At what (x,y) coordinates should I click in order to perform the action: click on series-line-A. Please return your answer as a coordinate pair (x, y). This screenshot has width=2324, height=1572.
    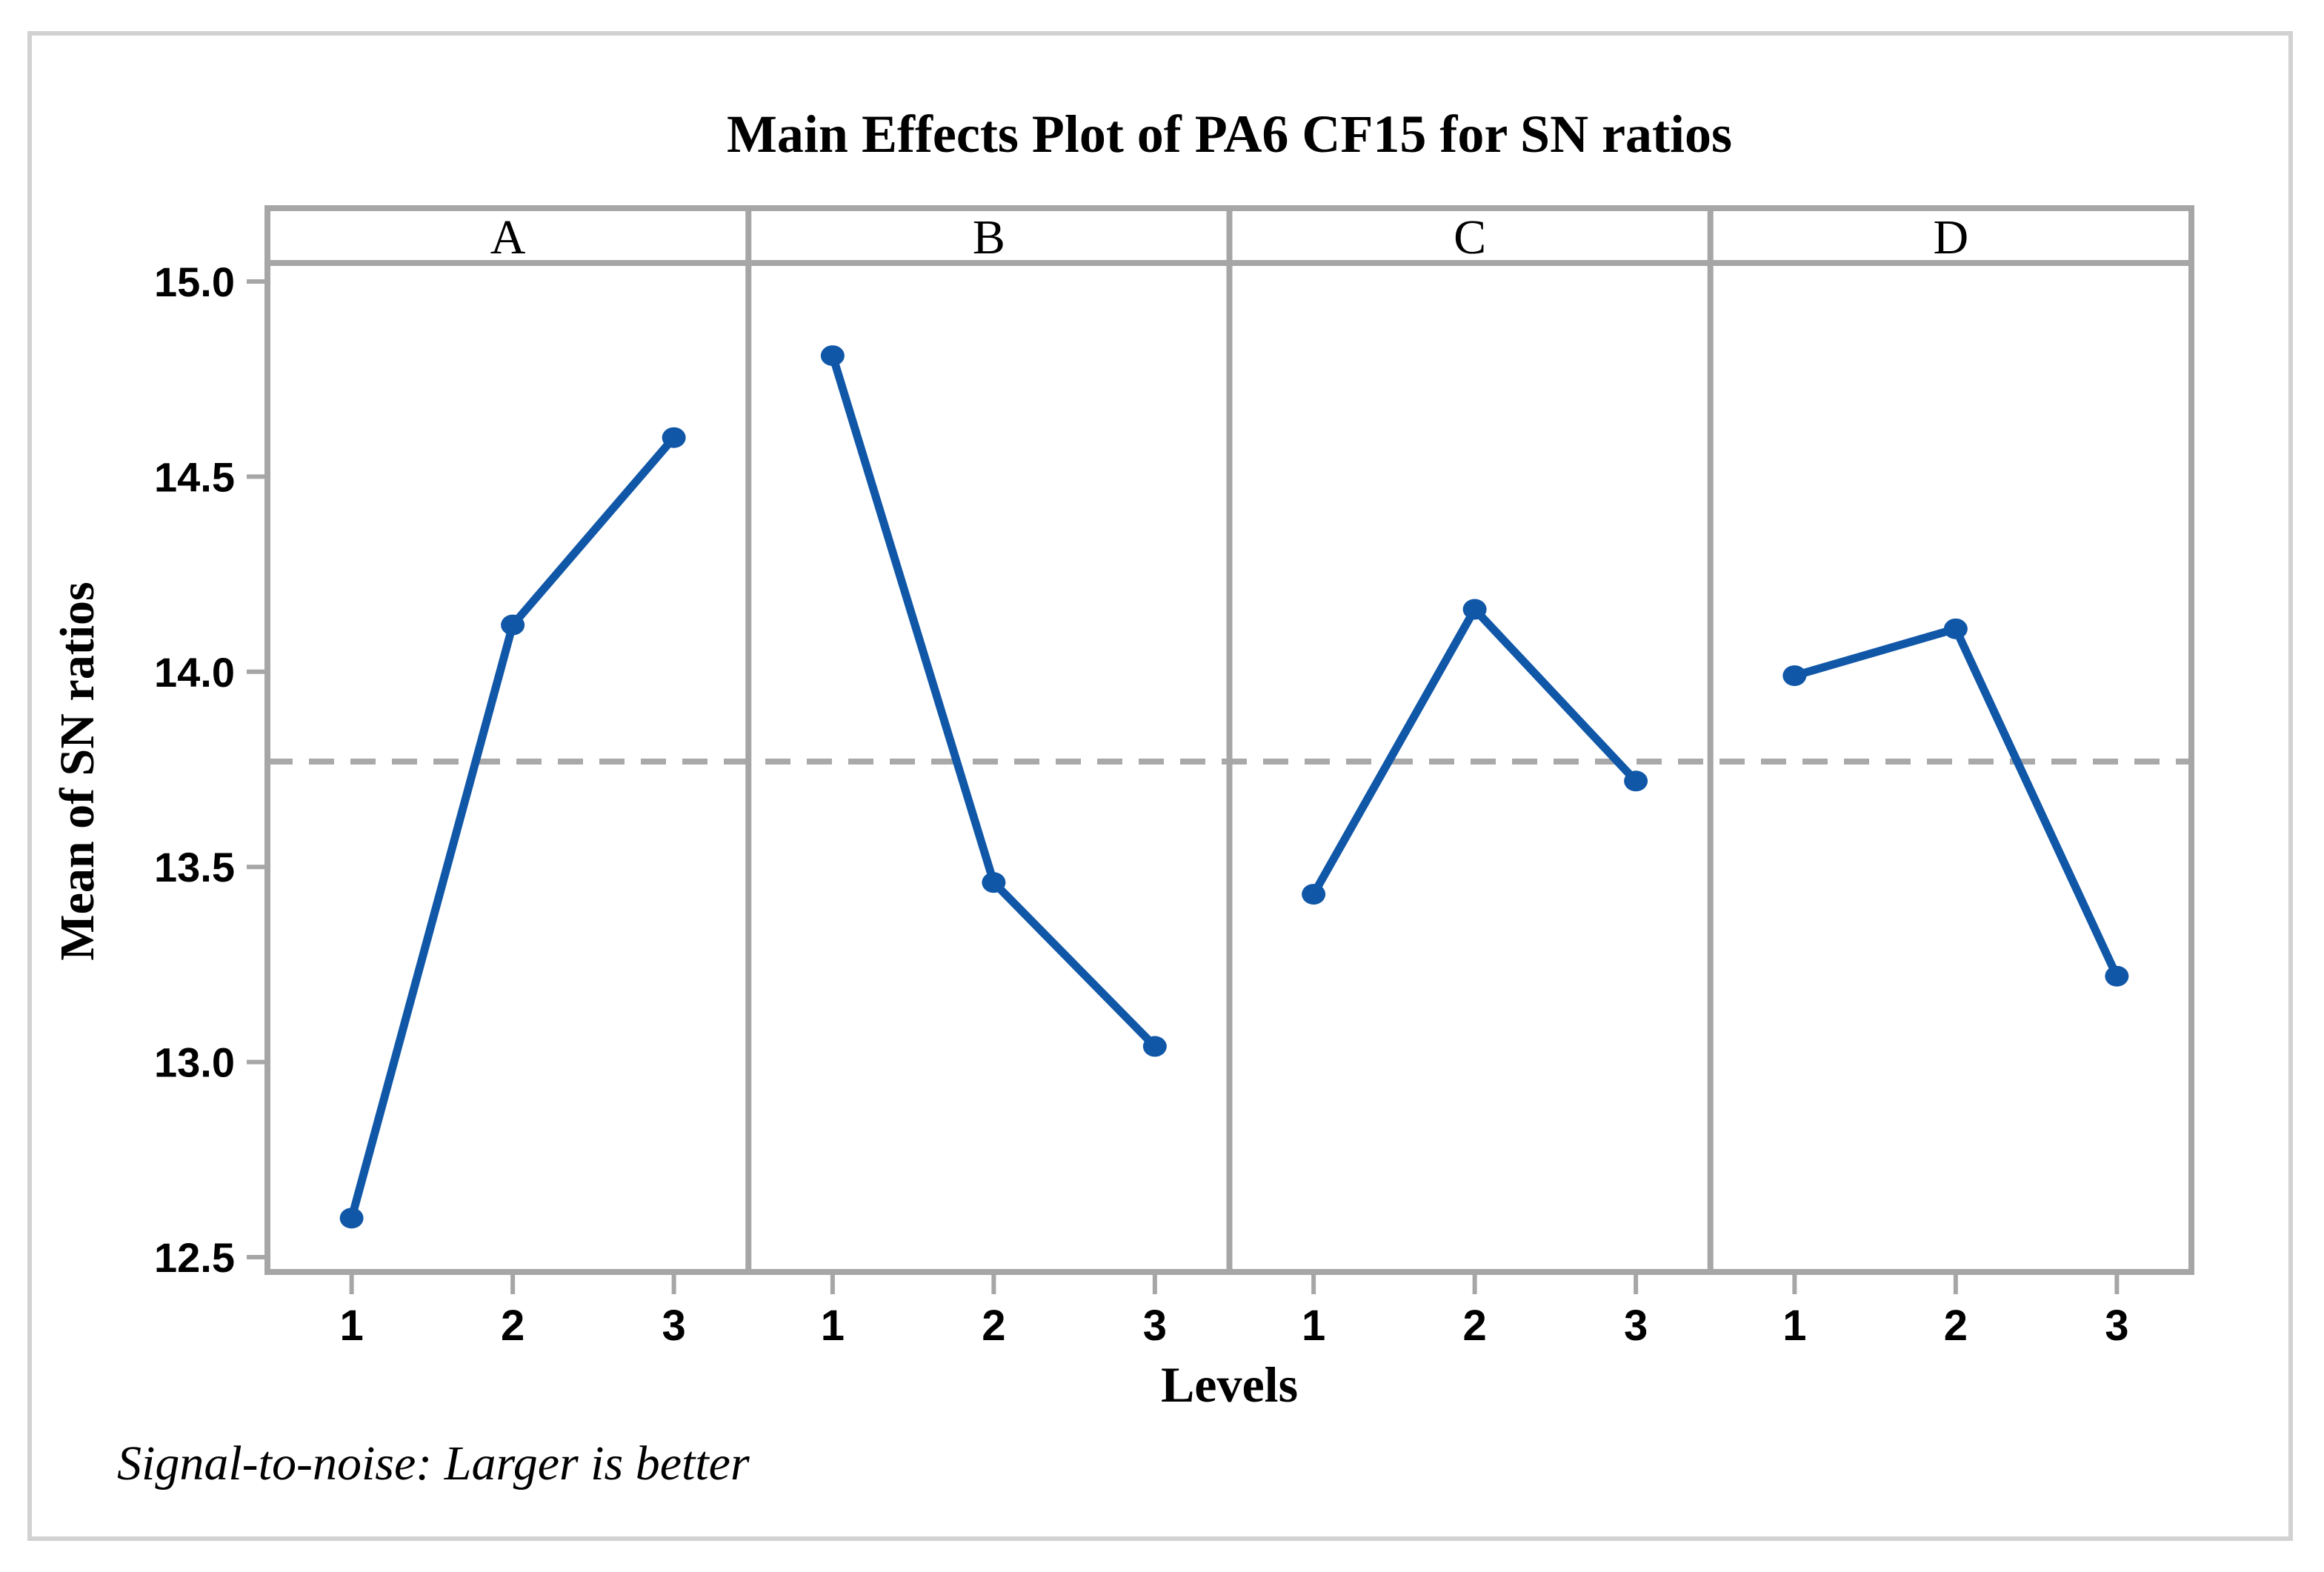
    Looking at the image, I should click on (512, 827).